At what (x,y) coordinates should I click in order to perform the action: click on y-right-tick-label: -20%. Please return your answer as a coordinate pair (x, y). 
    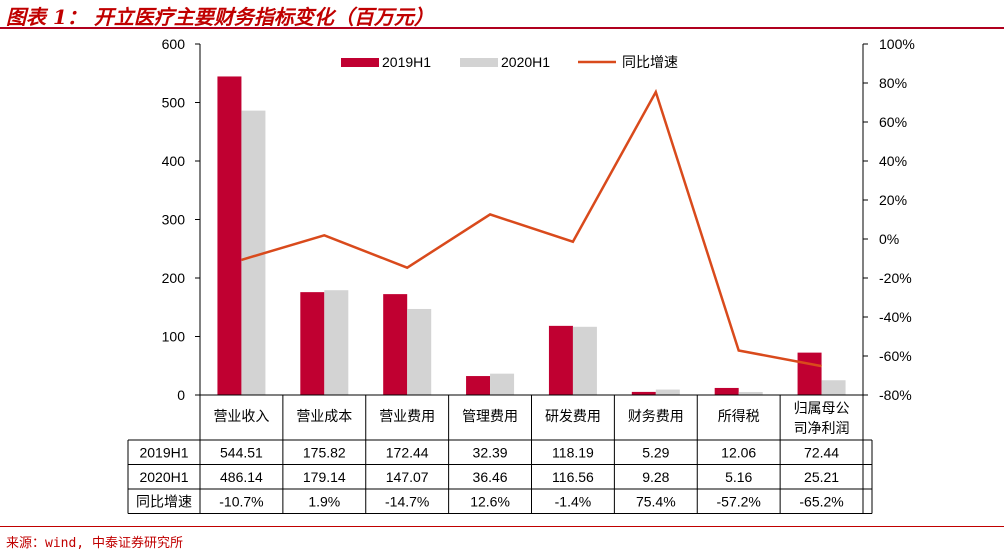
    Looking at the image, I should click on (895, 278).